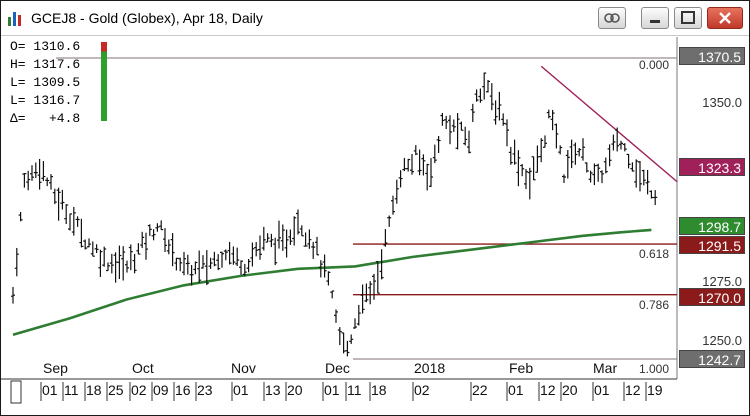 Image resolution: width=750 pixels, height=416 pixels. What do you see at coordinates (45, 118) in the screenshot?
I see `ohlc-change: Δ= +4.8` at bounding box center [45, 118].